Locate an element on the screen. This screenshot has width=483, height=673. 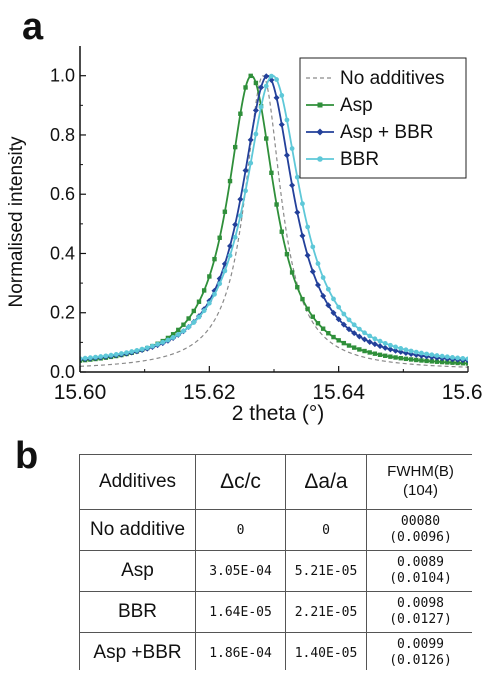
row-delta-a: 0 is located at coordinates (326, 530).